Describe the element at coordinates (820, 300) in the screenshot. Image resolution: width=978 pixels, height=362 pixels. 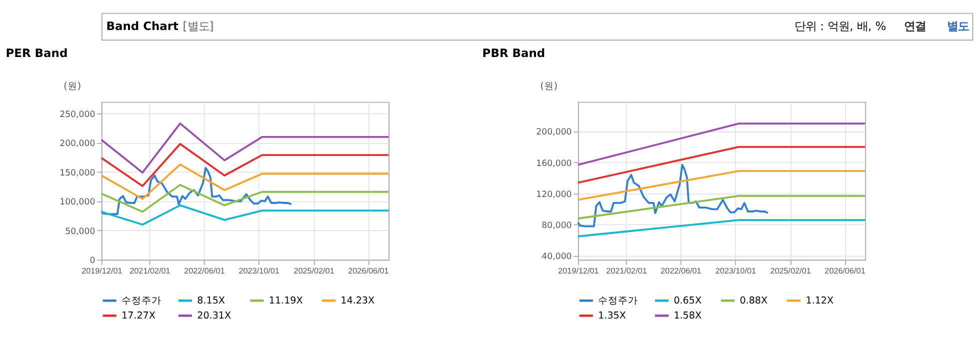
I see `legend-label: 1.12X` at that location.